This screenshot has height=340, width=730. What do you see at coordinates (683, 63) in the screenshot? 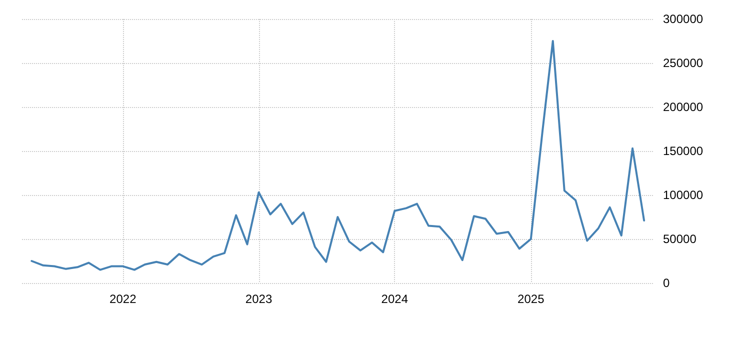
I see `y-tick-label: 250000` at bounding box center [683, 63].